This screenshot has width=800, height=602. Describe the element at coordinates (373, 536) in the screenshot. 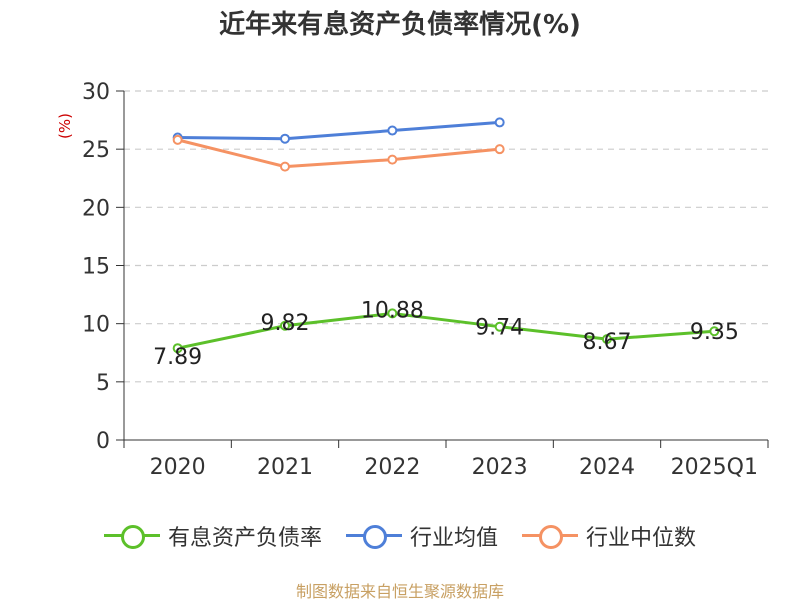

I see `legend-marker-industry-mean` at that location.